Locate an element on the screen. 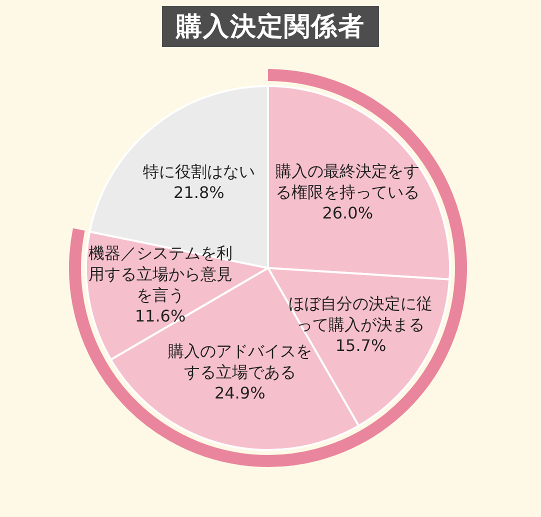 This screenshot has height=517, width=541. slice-label: 購入のアドバイスをする立場である is located at coordinates (240, 362).